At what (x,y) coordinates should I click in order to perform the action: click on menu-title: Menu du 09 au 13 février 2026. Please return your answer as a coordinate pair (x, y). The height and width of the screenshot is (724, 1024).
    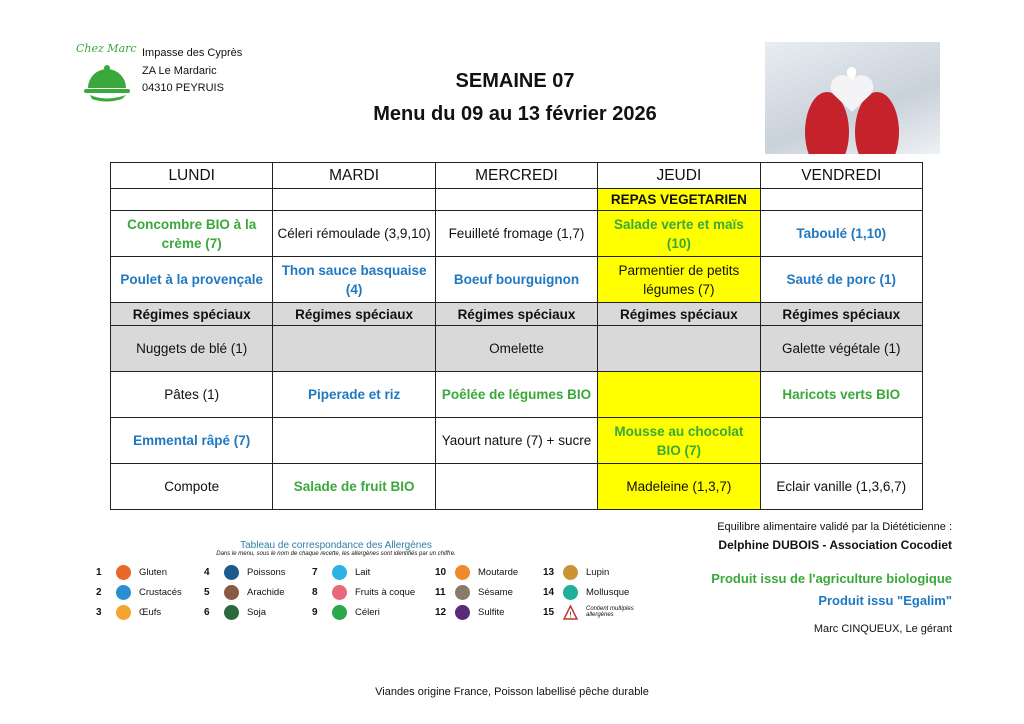
    Looking at the image, I should click on (515, 114).